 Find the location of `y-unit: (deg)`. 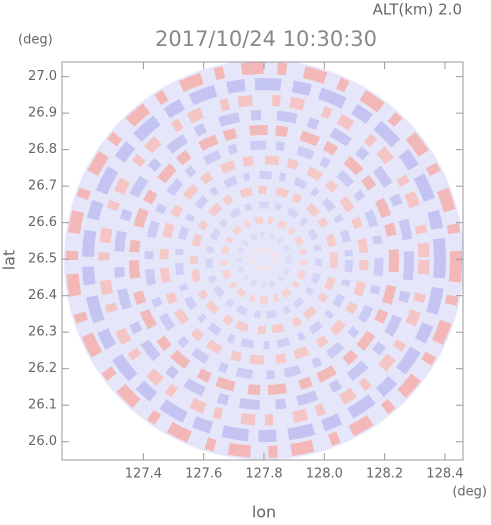

y-unit: (deg) is located at coordinates (35, 40).